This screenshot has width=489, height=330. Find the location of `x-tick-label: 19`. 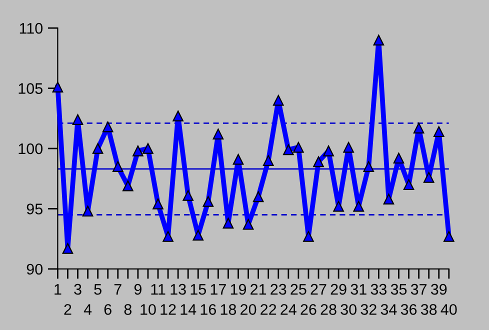

x-tick-label: 19 is located at coordinates (238, 289).